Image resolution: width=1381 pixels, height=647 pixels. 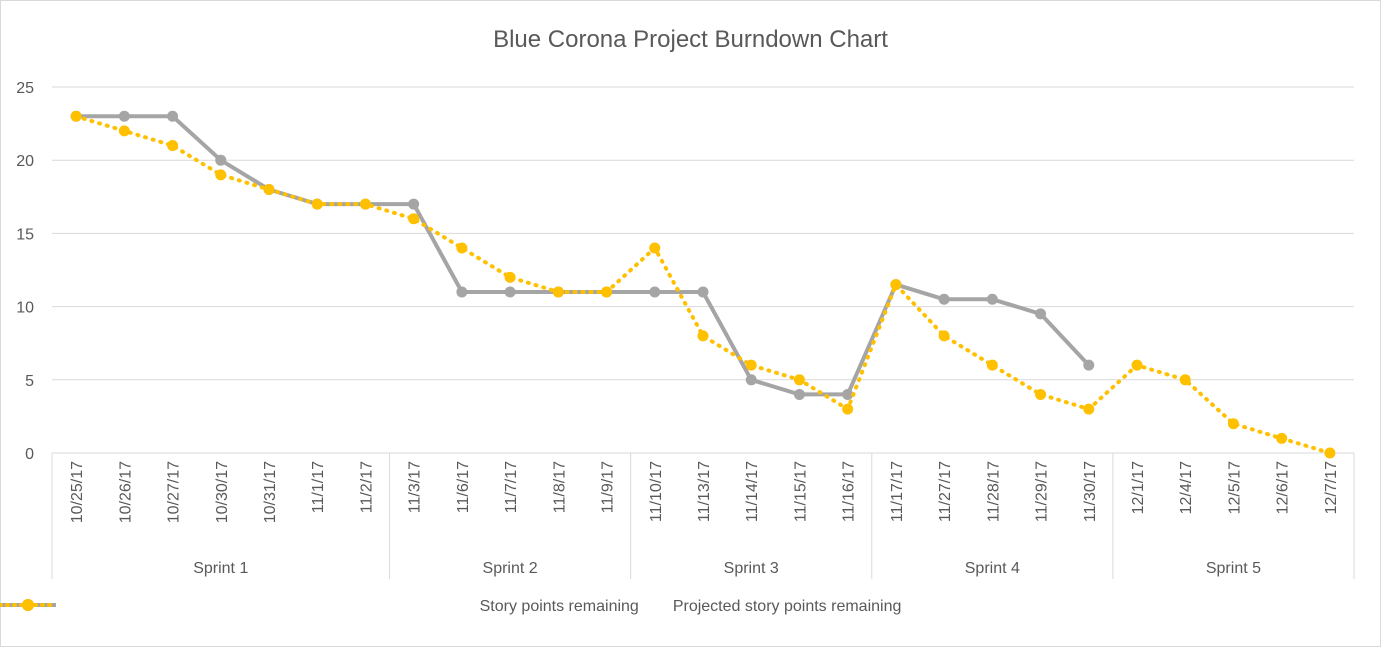 What do you see at coordinates (1331, 487) in the screenshot?
I see `x-tick-label: 12/7/17` at bounding box center [1331, 487].